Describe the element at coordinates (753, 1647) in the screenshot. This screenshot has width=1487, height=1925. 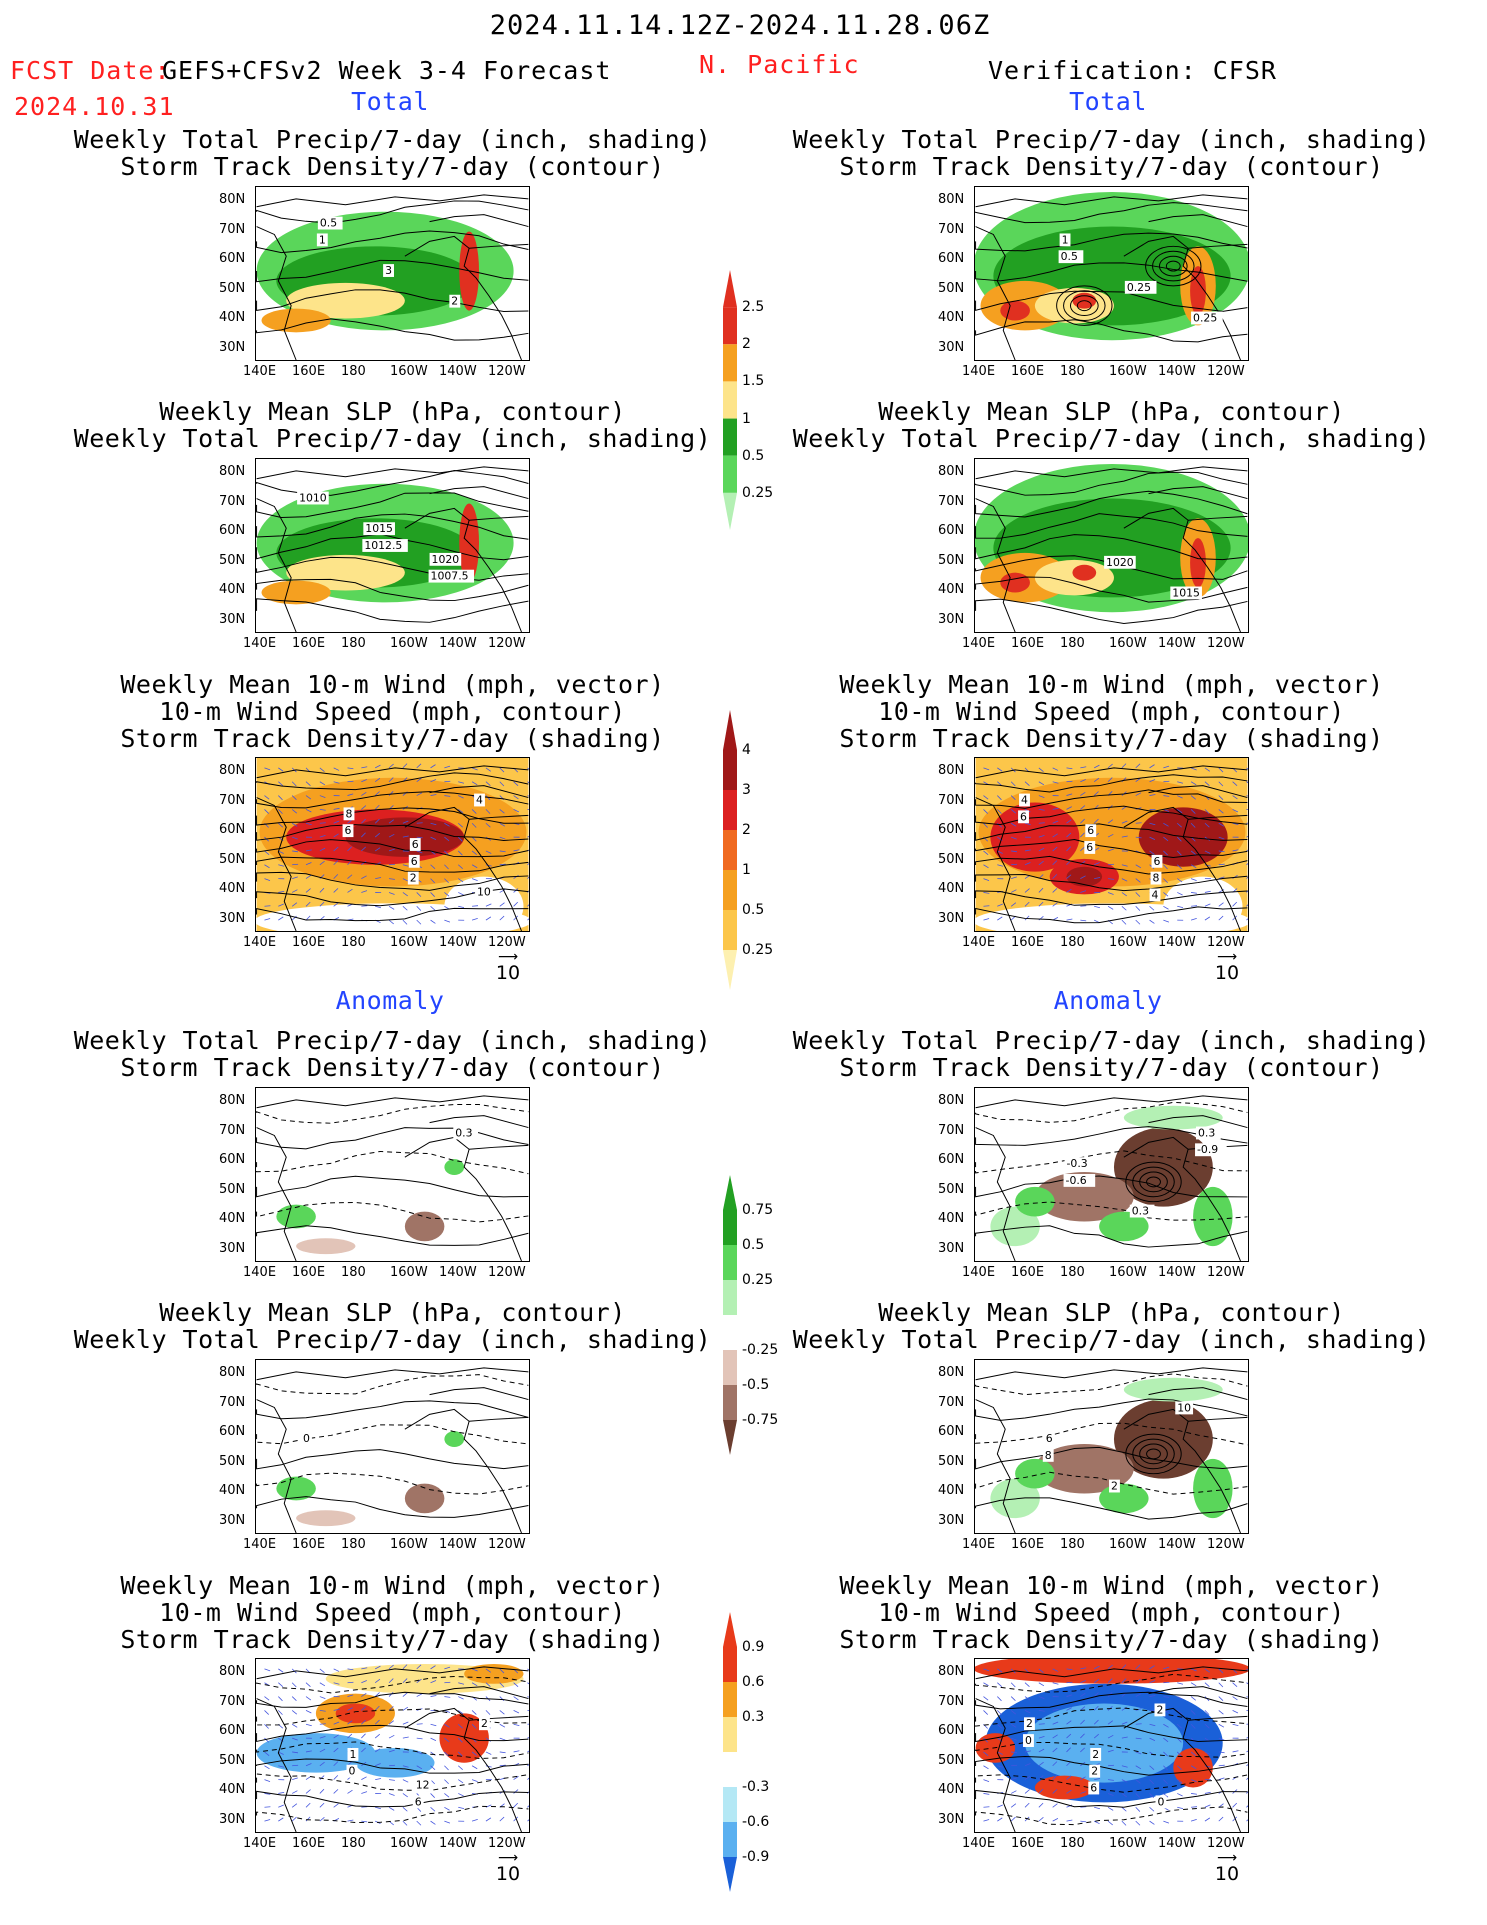
I see `colorbar-label: 0.9` at that location.